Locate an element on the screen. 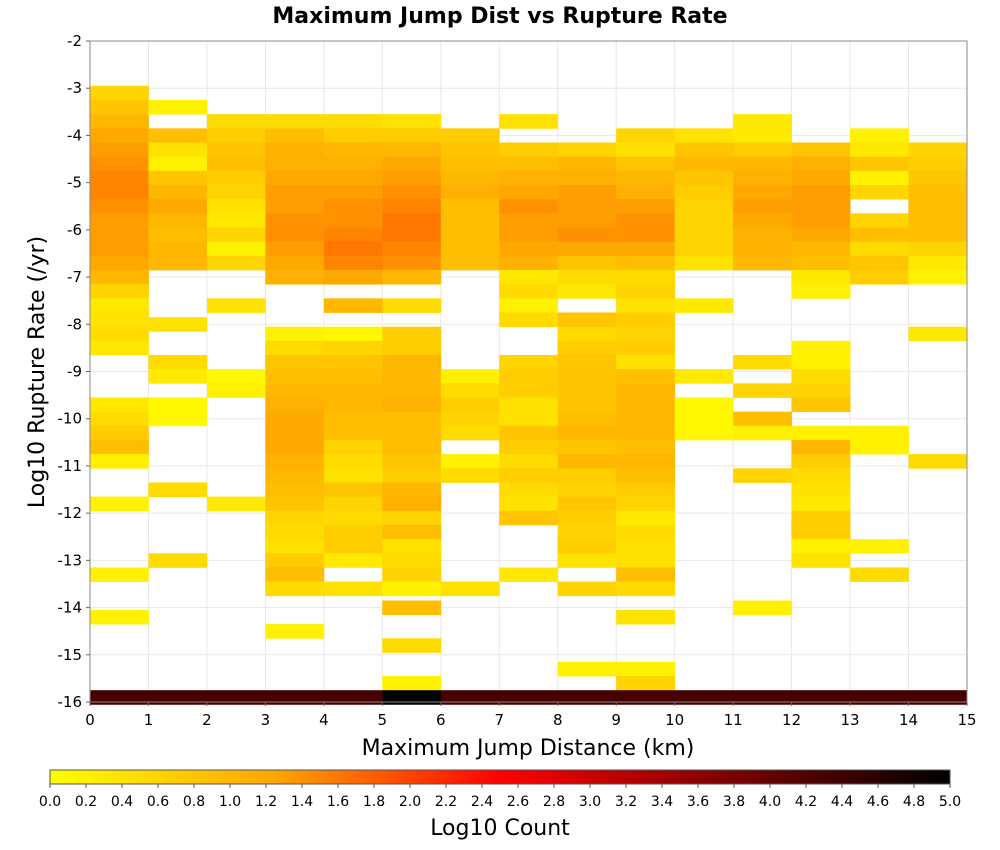  colorbar-tick-label: 1.0 is located at coordinates (230, 802).